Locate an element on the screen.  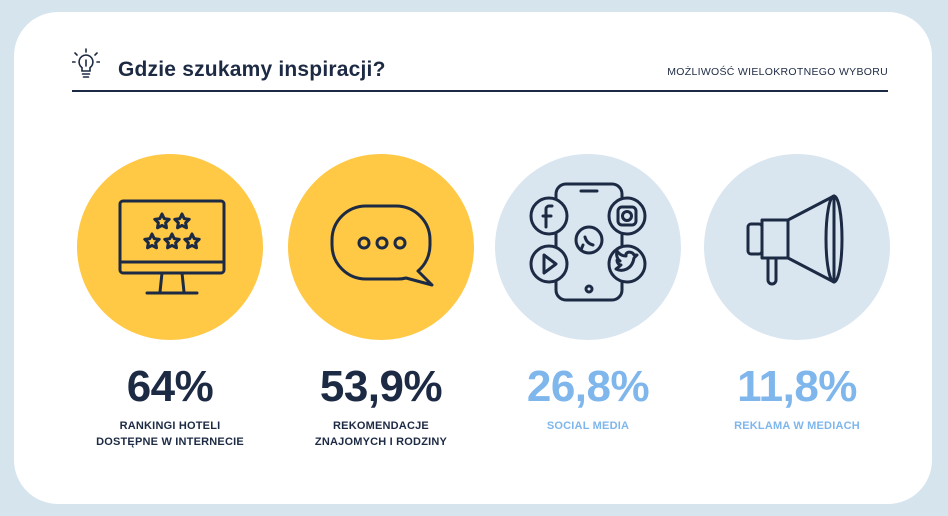
stat-label-line: RANKINGI HOTELI is located at coordinates (170, 426).